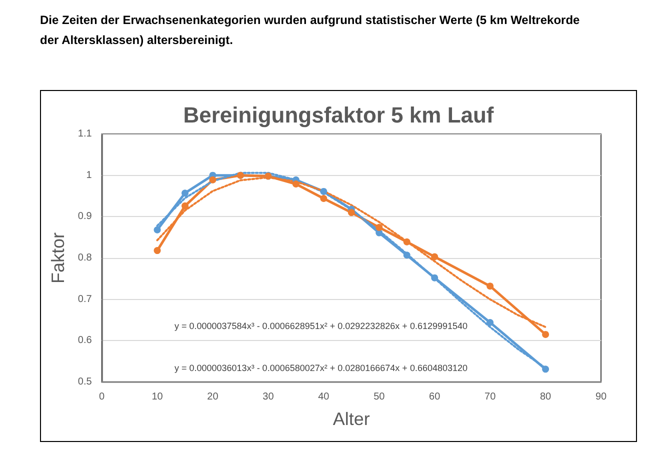 Image resolution: width=668 pixels, height=463 pixels. Describe the element at coordinates (85, 340) in the screenshot. I see `y-tick-label: 0.6` at that location.